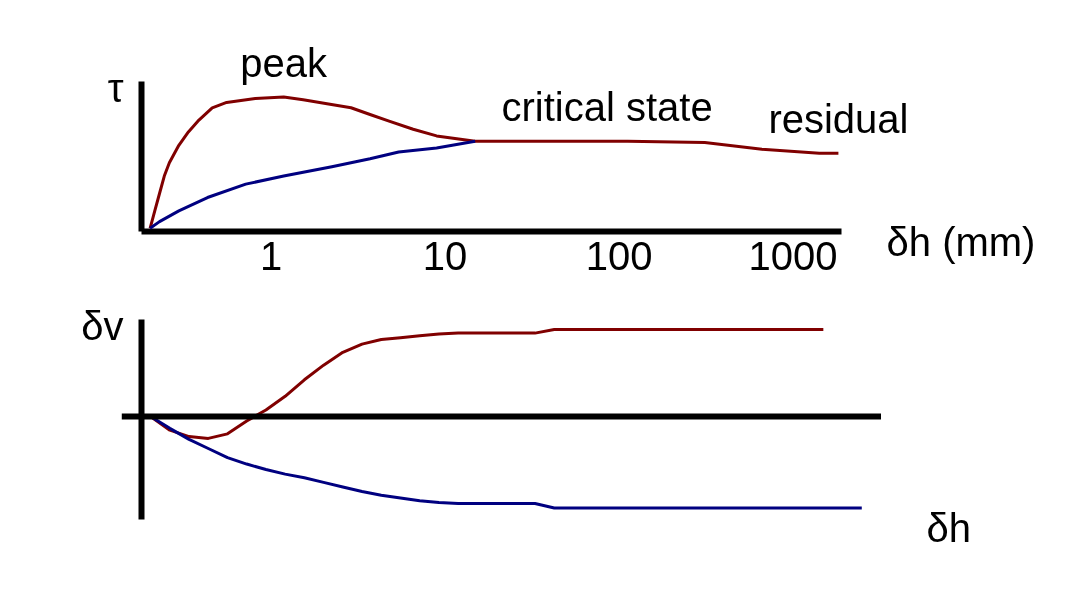 This screenshot has width=1074, height=590. I want to click on y-axis-title: δv, so click(102, 325).